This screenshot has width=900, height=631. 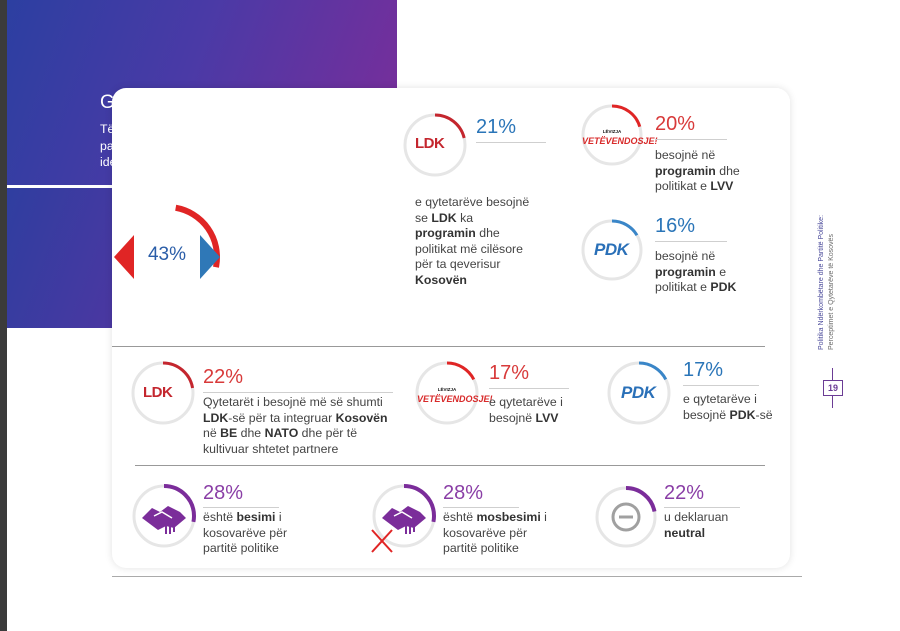 I want to click on lvv-20-percent: 20%, so click(x=675, y=124).